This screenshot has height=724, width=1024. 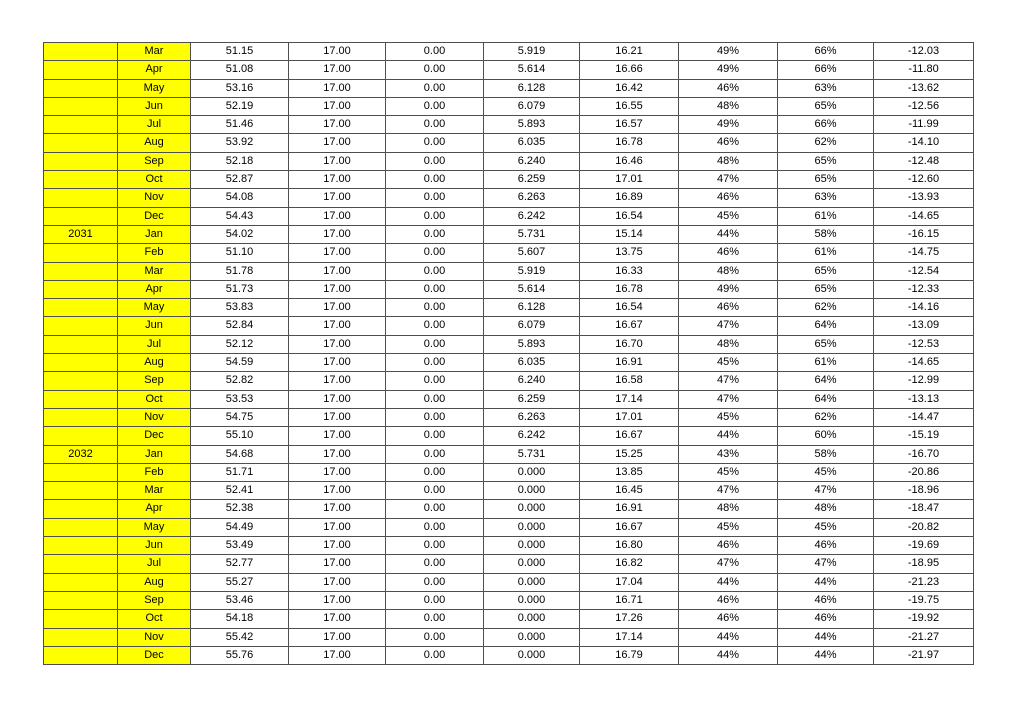 I want to click on table-row: Dec 55.10 17.00 0.00 6.242 16.67 44% 60% -15.19, so click(x=508, y=436).